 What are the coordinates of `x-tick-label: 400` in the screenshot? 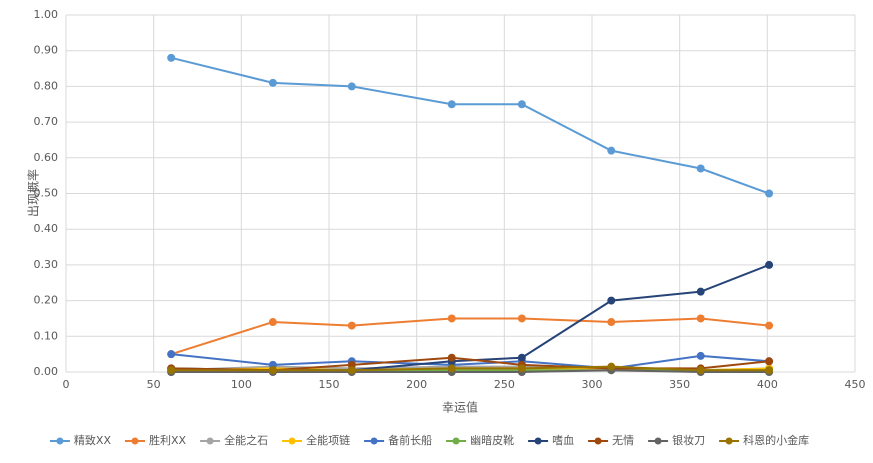 It's located at (767, 384).